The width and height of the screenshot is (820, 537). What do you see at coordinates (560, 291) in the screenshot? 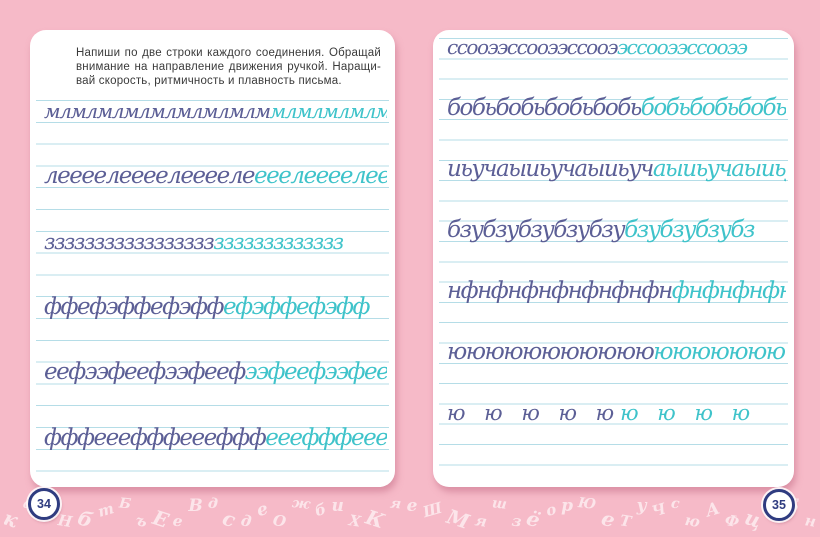
I see `sample-dark-ink: нфнфнфнфнфнфнфн` at bounding box center [560, 291].